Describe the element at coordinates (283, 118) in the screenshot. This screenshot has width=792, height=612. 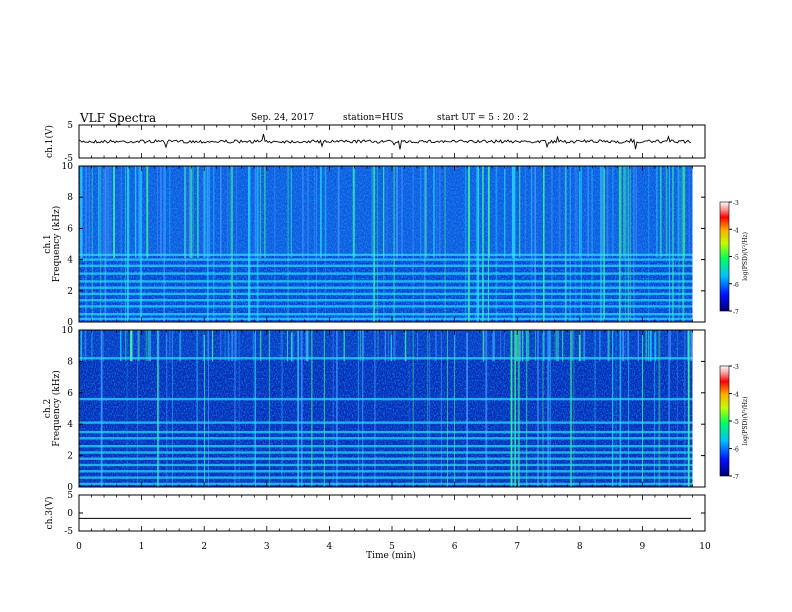
I see `date-label: Sep. 24, 2017` at that location.